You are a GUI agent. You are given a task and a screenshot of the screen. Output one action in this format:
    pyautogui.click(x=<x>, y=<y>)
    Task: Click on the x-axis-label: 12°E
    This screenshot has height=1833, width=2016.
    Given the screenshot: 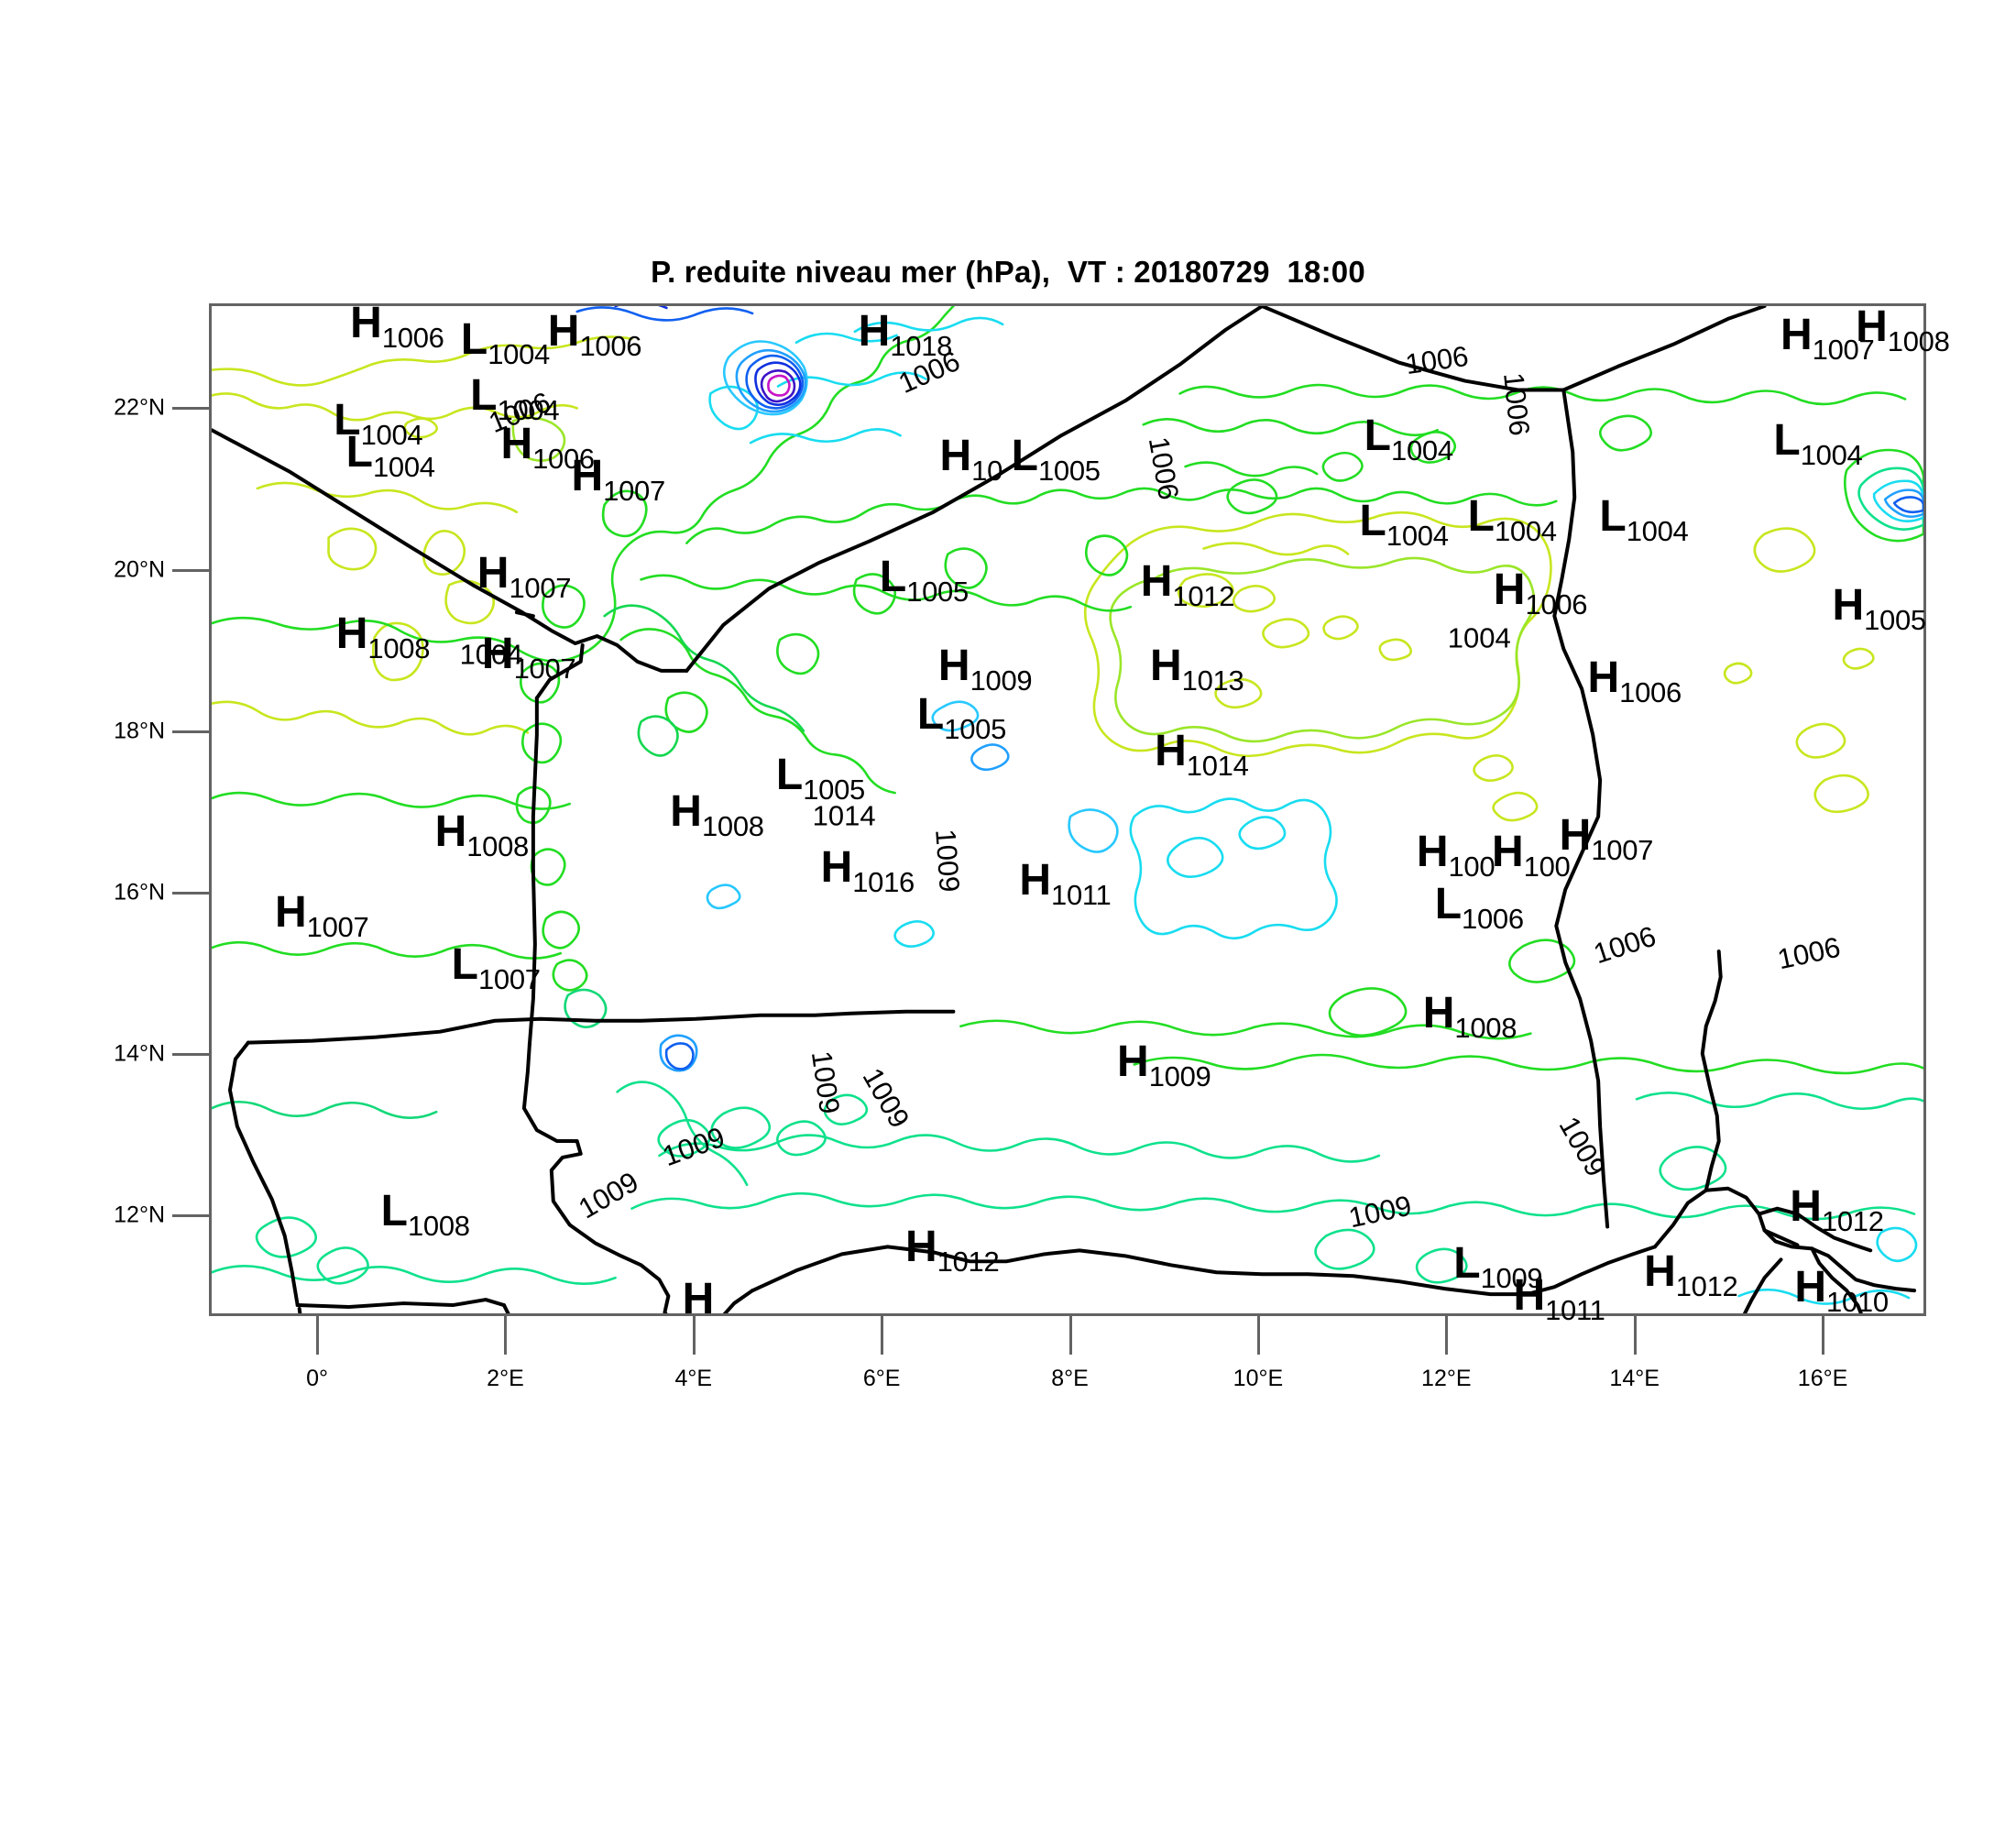 What is the action you would take?
    pyautogui.click(x=1446, y=1378)
    